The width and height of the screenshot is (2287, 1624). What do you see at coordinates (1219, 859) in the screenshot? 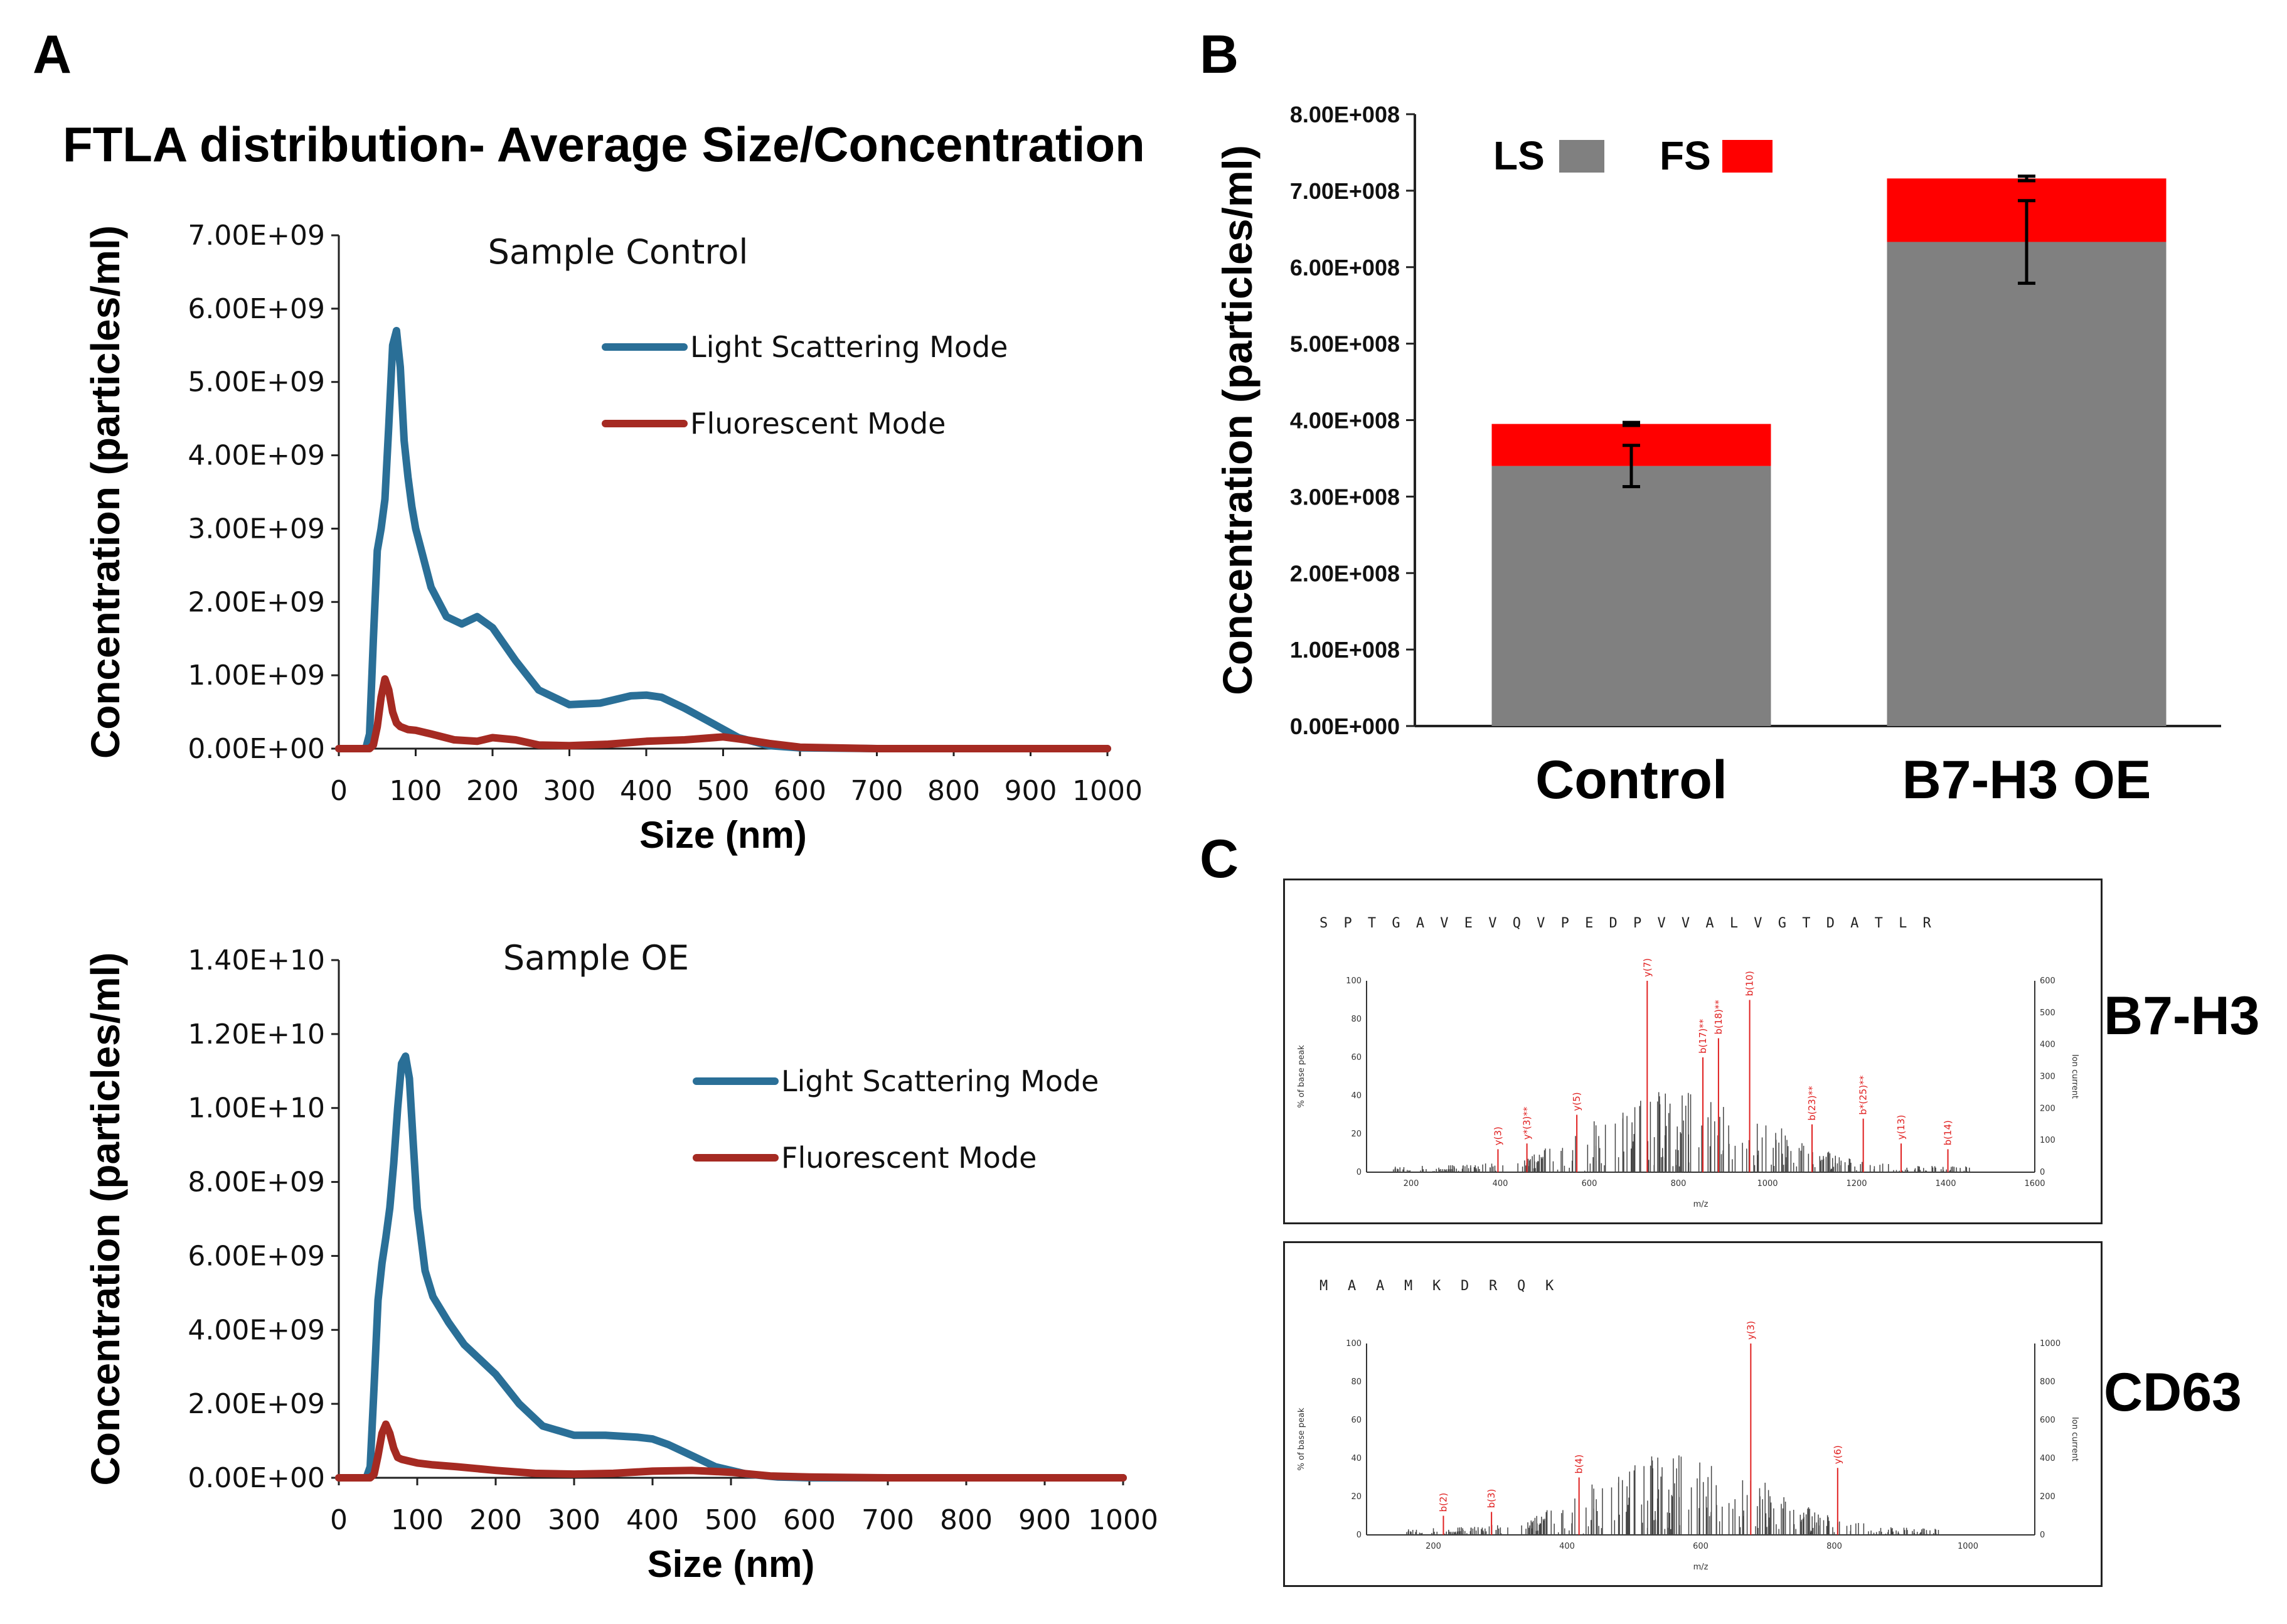
I see `panel-label-c: C` at bounding box center [1219, 859].